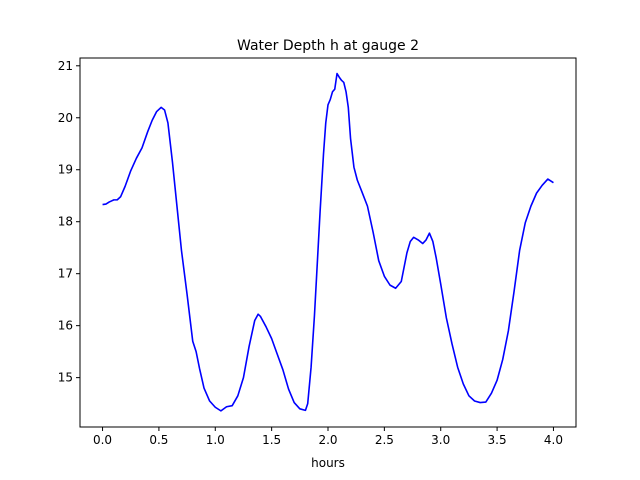 This screenshot has width=640, height=480. What do you see at coordinates (553, 440) in the screenshot?
I see `x-tick-label: 4.0` at bounding box center [553, 440].